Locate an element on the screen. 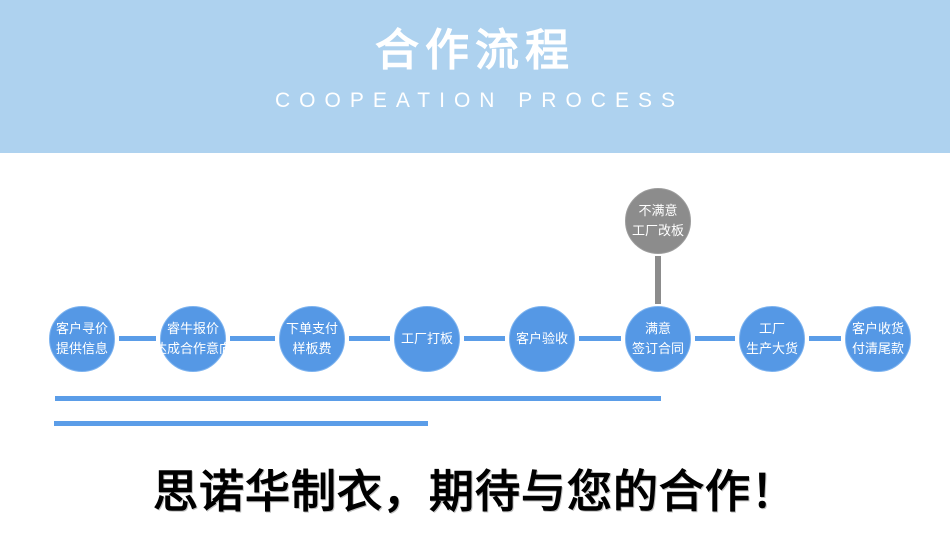 This screenshot has width=950, height=557. flow-node-customer-acceptance: 客户验收 is located at coordinates (542, 339).